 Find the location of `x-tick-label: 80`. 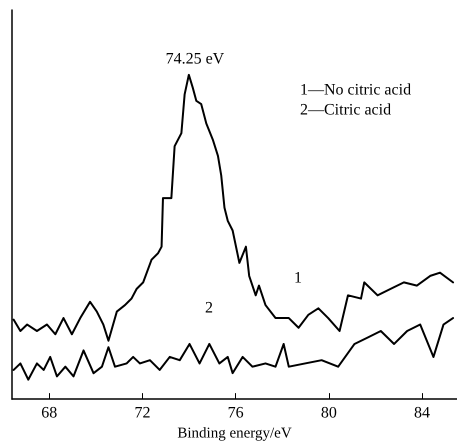

x-tick-label: 80 is located at coordinates (328, 413).